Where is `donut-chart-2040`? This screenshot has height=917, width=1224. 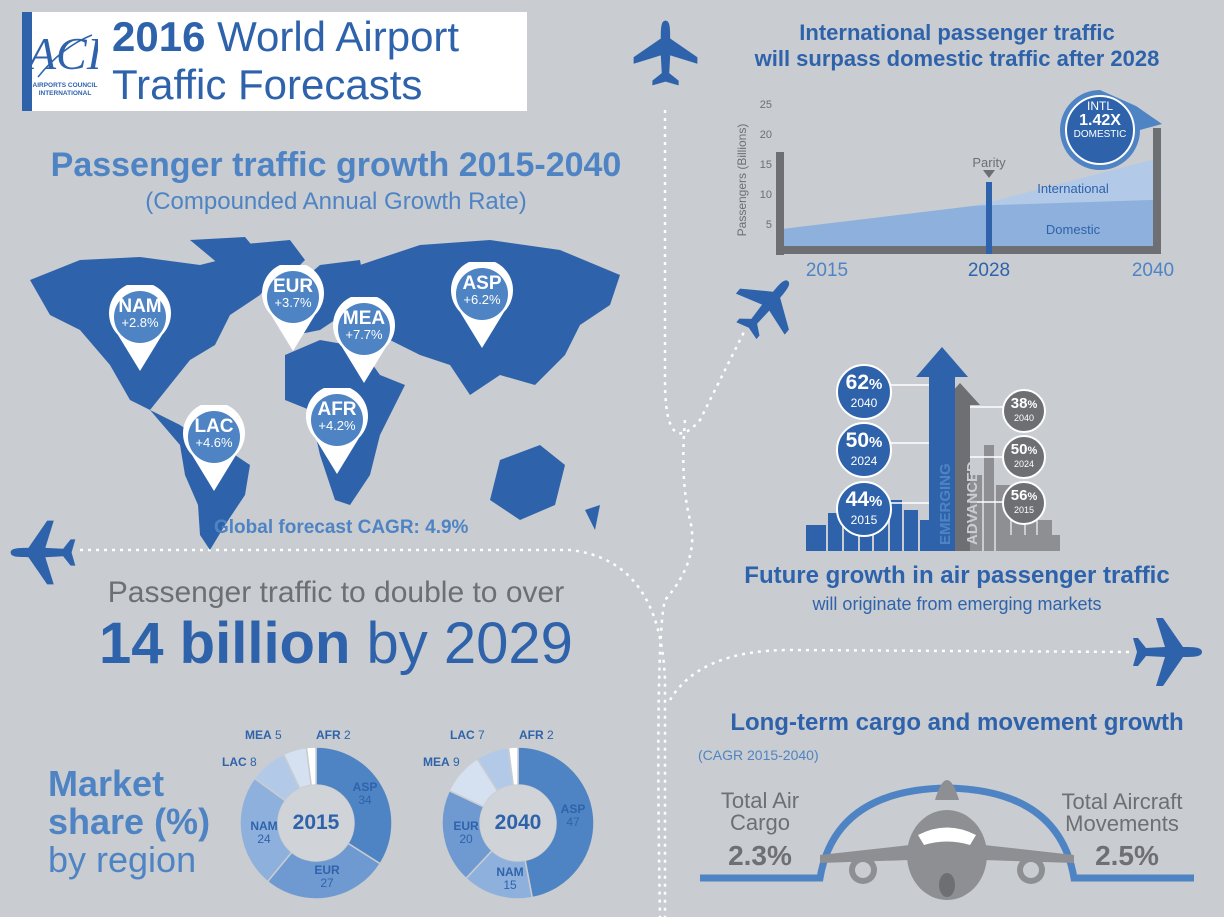 donut-chart-2040 is located at coordinates (518, 823).